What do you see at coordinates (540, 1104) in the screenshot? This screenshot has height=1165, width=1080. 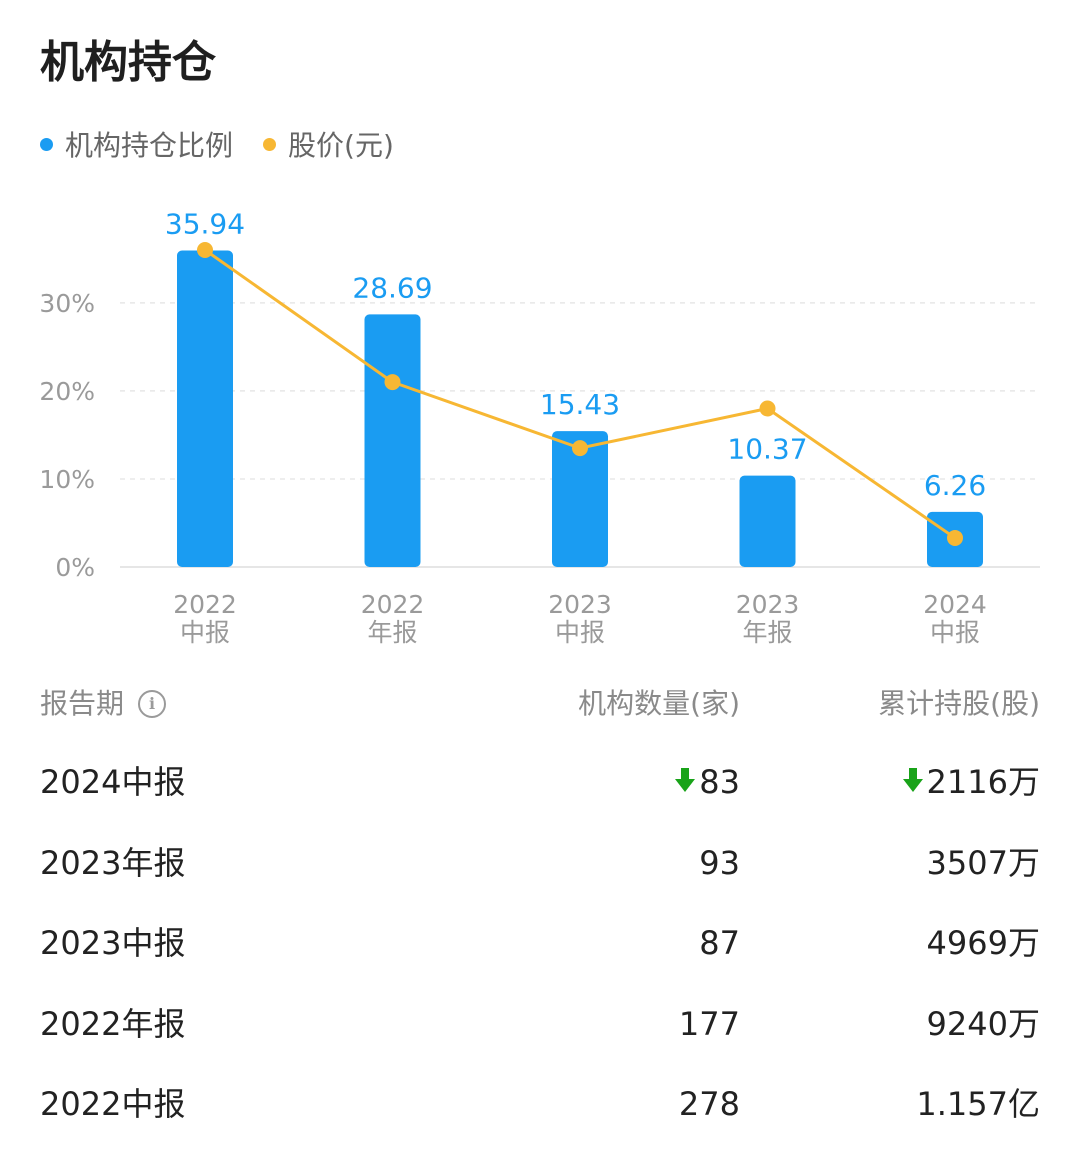 I see `table-row: 2022中报 278 1.157亿` at bounding box center [540, 1104].